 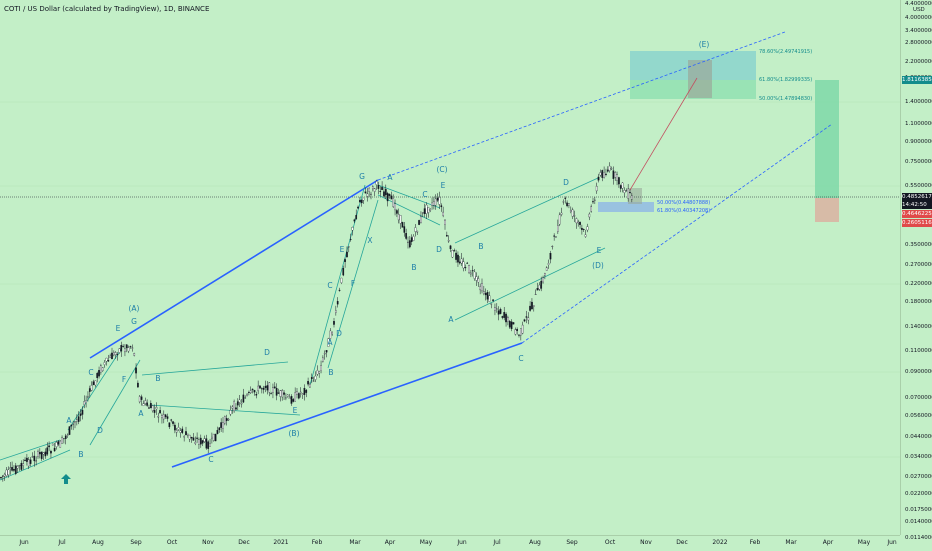 I want to click on channel-upper-line, so click(x=234, y=269).